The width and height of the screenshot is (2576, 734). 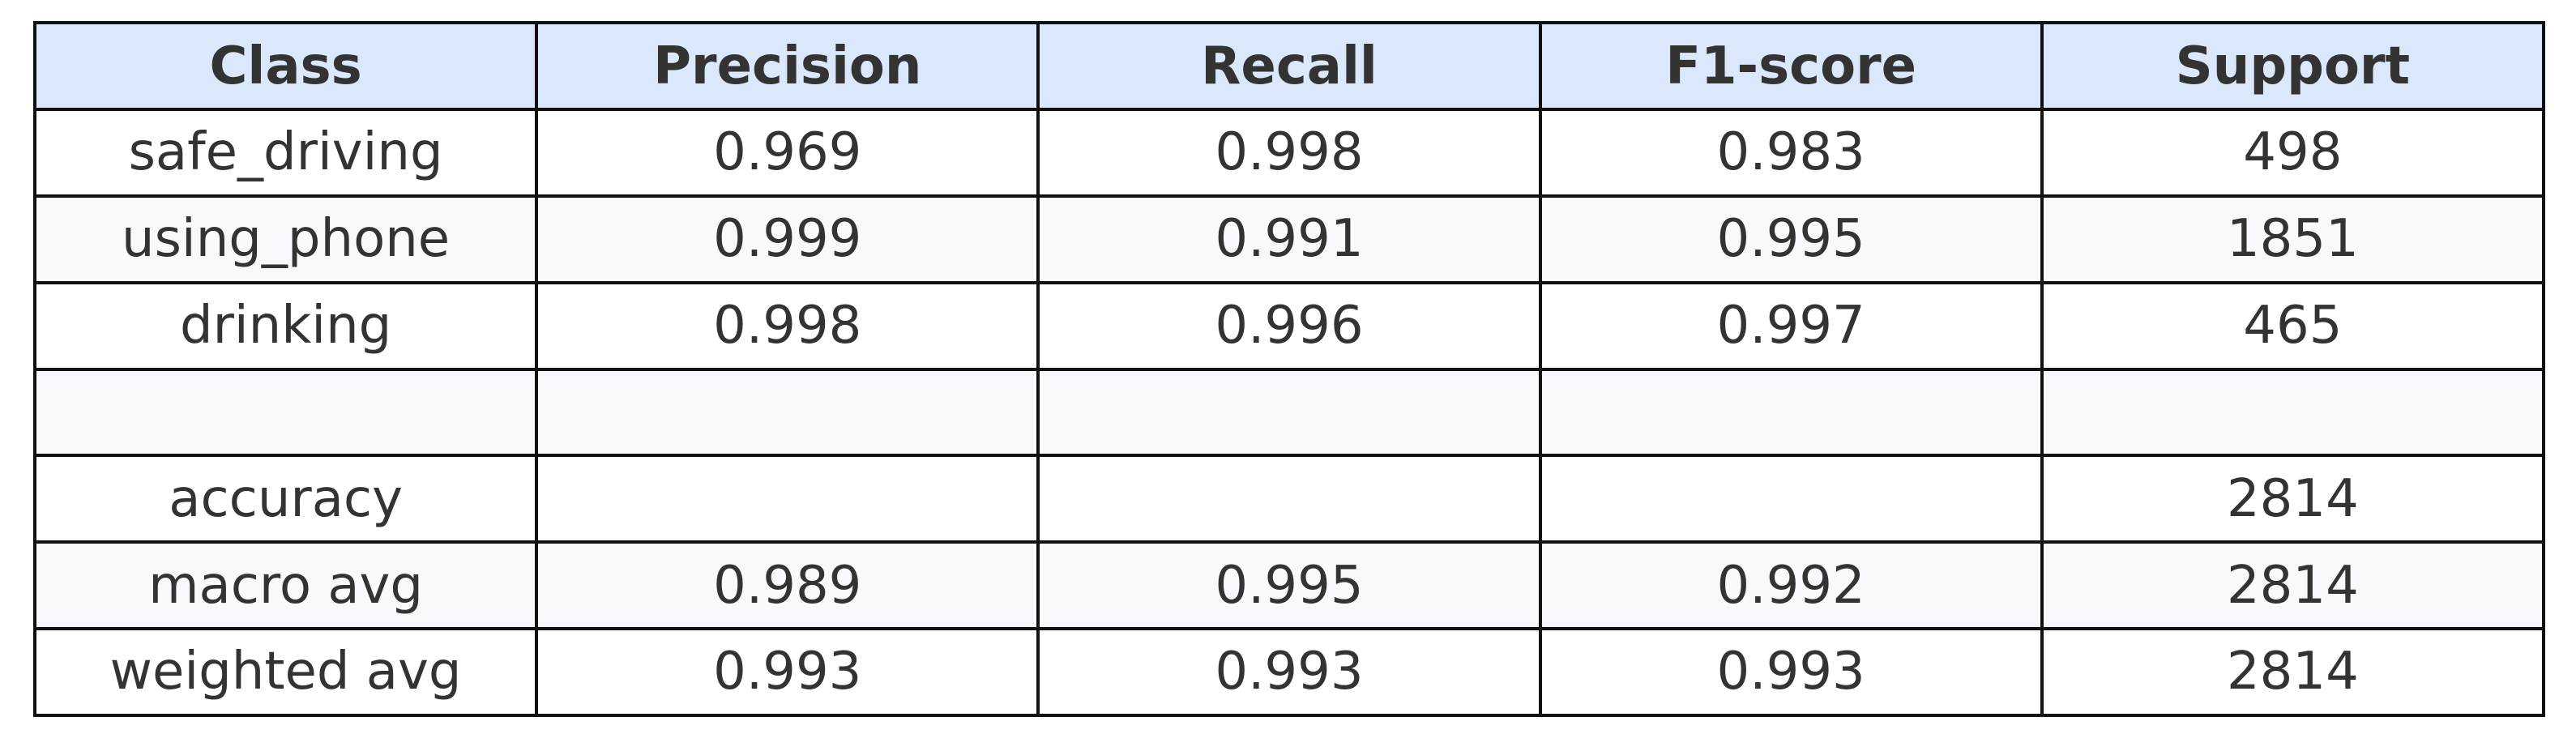 What do you see at coordinates (2293, 239) in the screenshot?
I see `table-cell-support: 1851` at bounding box center [2293, 239].